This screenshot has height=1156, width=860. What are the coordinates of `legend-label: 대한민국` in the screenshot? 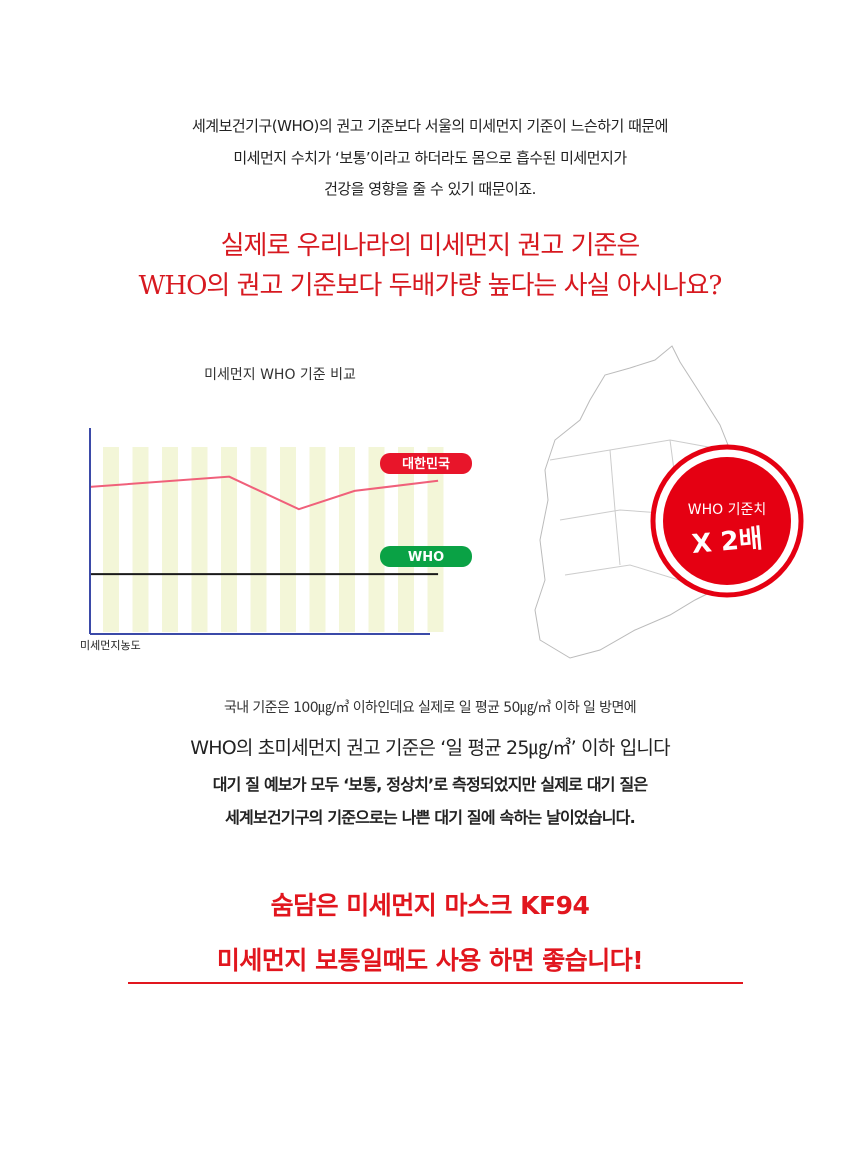 It's located at (426, 464).